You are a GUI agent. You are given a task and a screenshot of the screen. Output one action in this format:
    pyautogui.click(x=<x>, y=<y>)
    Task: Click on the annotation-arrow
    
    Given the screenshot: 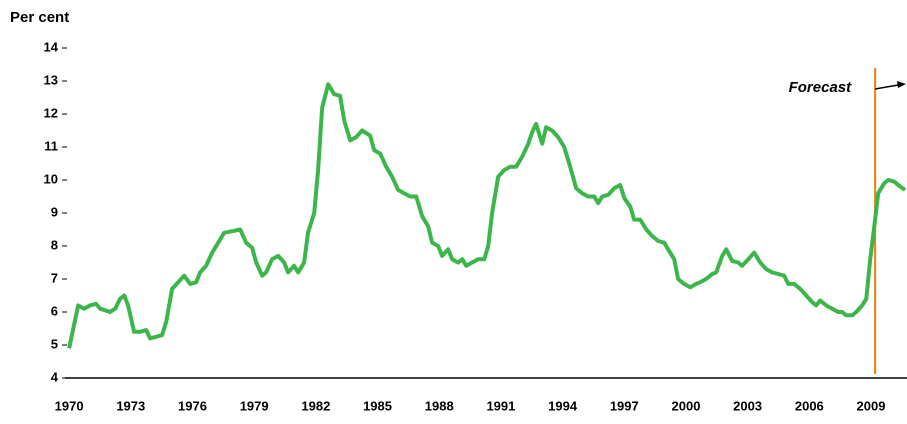 What is the action you would take?
    pyautogui.click(x=887, y=87)
    